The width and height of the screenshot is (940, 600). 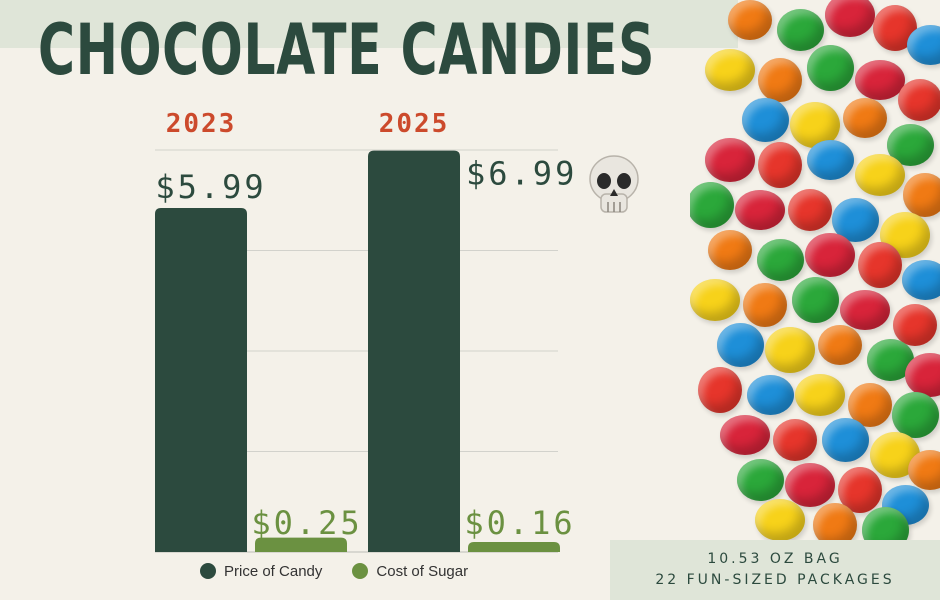 I want to click on bar-sugar-2025, so click(x=514, y=547).